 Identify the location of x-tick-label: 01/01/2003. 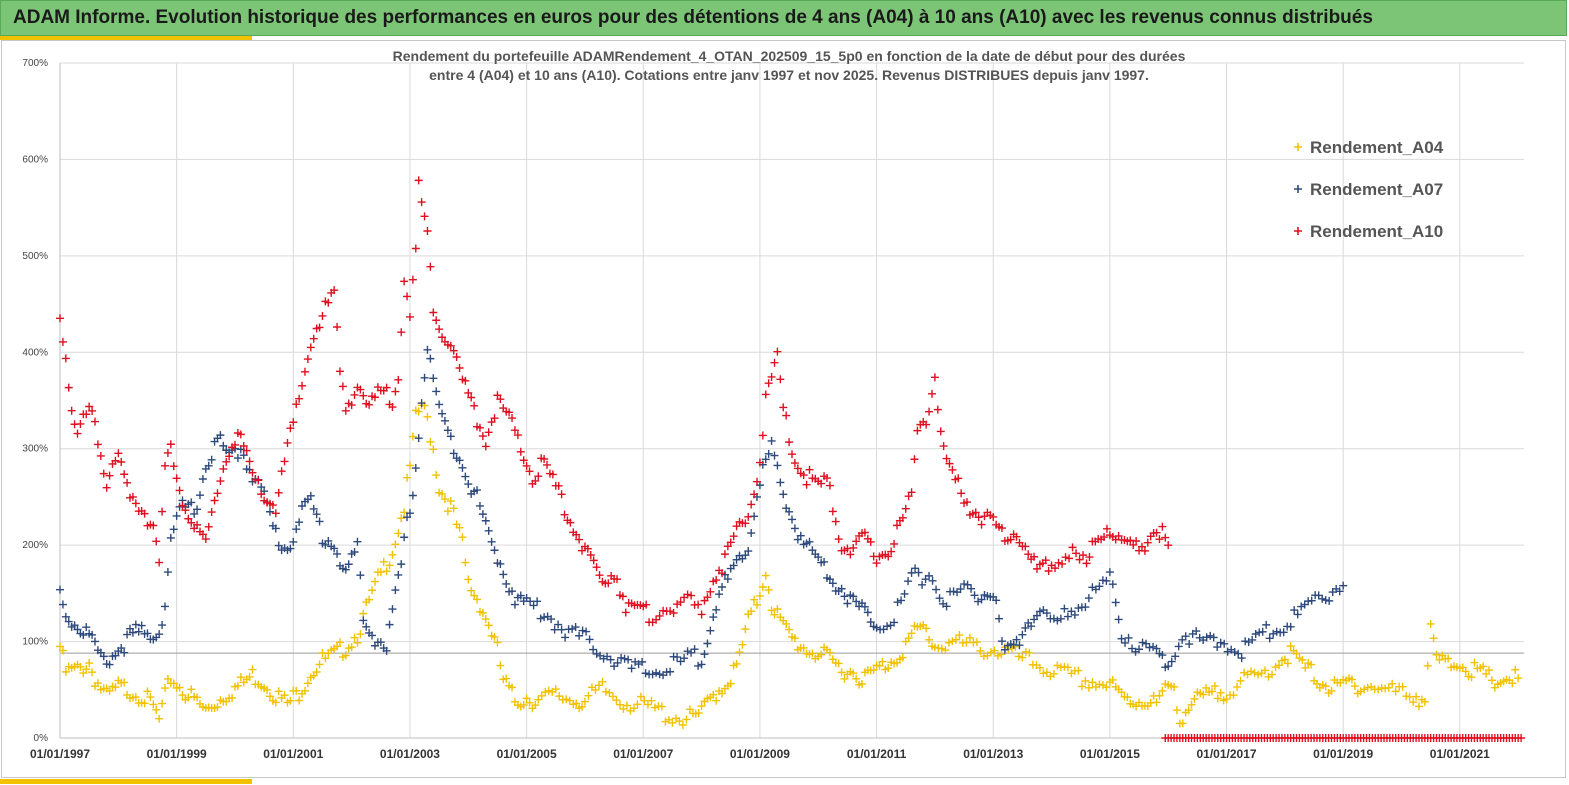
(410, 754).